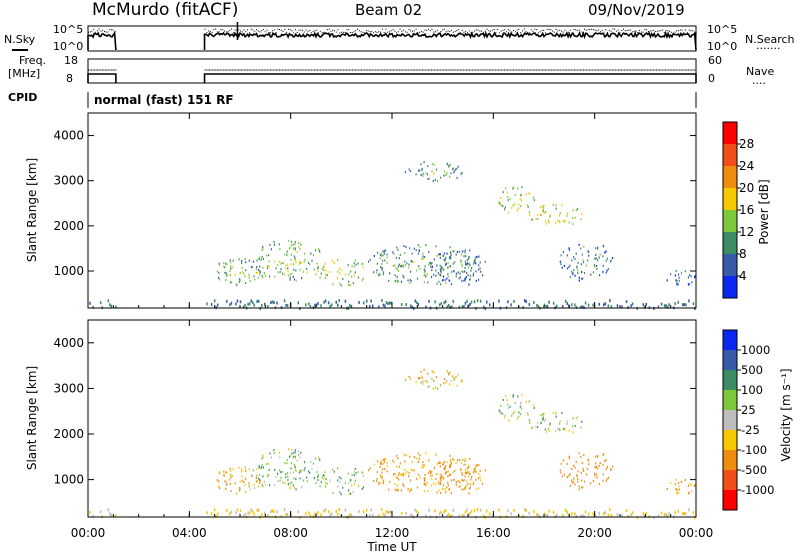  What do you see at coordinates (68, 181) in the screenshot?
I see `y-tick-label: 3000` at bounding box center [68, 181].